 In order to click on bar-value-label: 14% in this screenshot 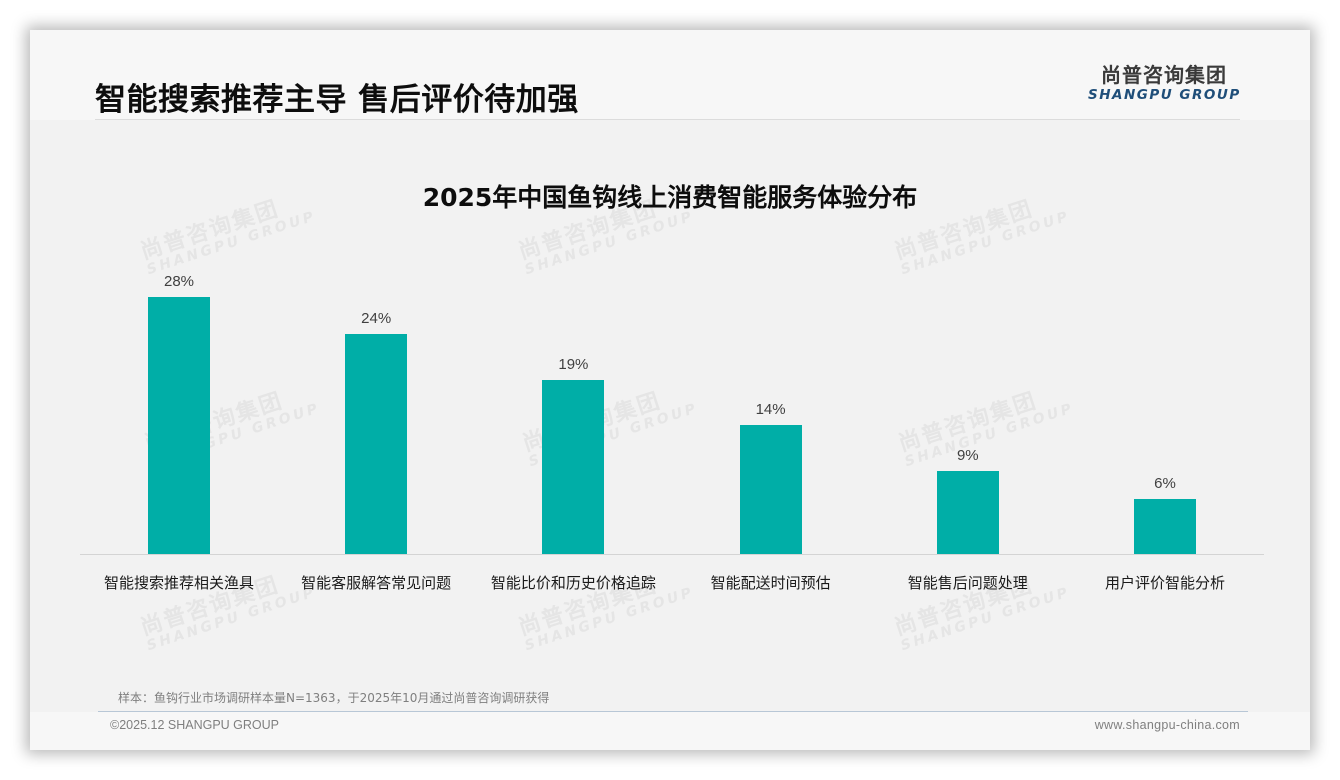, I will do `click(770, 409)`.